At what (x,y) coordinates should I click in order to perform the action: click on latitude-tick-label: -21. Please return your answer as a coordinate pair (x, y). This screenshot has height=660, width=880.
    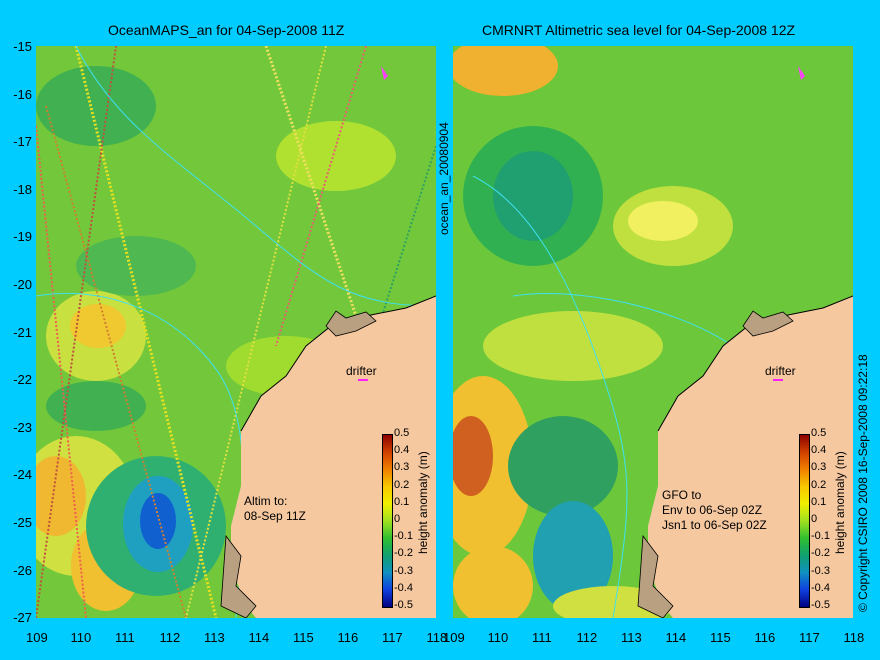
    Looking at the image, I should click on (22, 332).